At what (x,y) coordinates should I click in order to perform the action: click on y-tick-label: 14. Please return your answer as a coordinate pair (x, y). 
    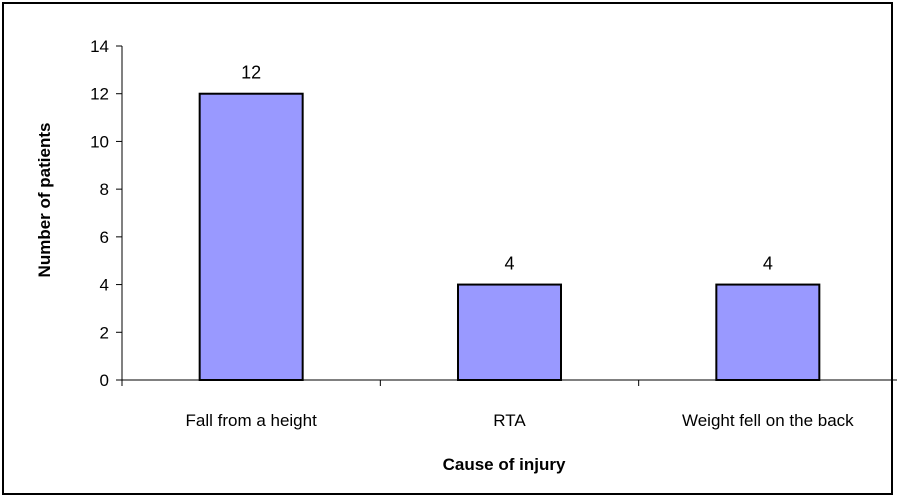
    Looking at the image, I should click on (99, 46).